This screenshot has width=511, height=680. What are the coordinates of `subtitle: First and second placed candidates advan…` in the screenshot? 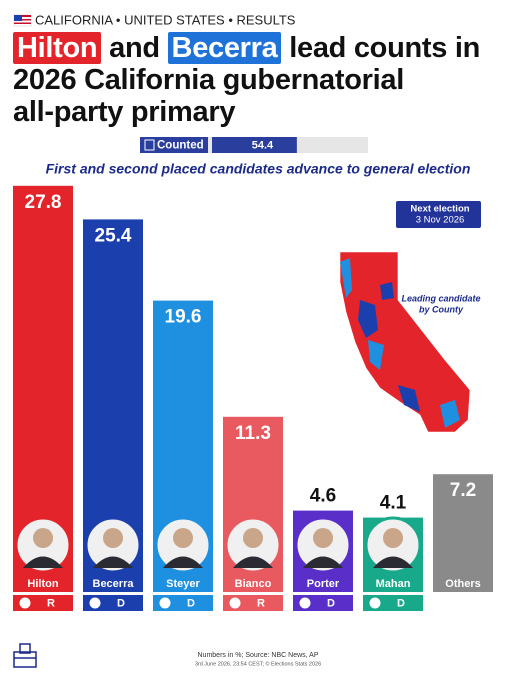 It's located at (258, 169).